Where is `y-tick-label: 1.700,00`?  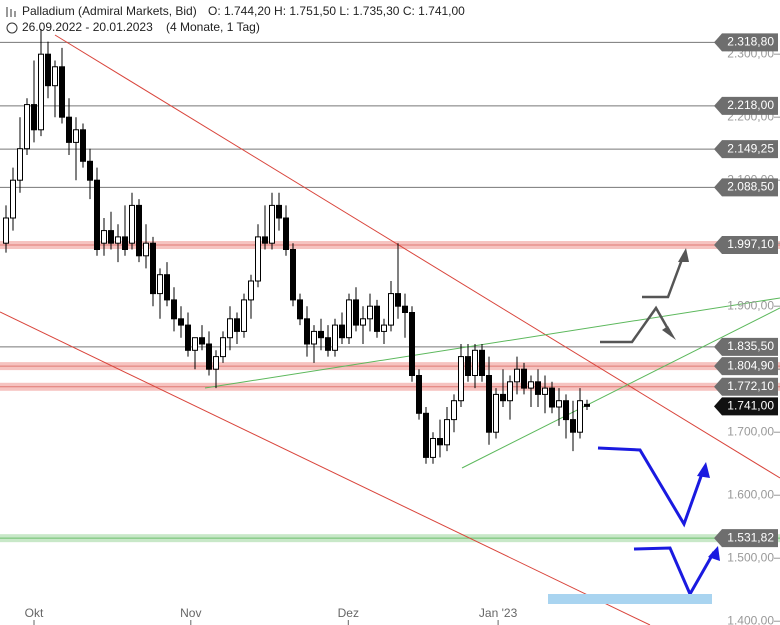
y-tick-label: 1.700,00 is located at coordinates (750, 431).